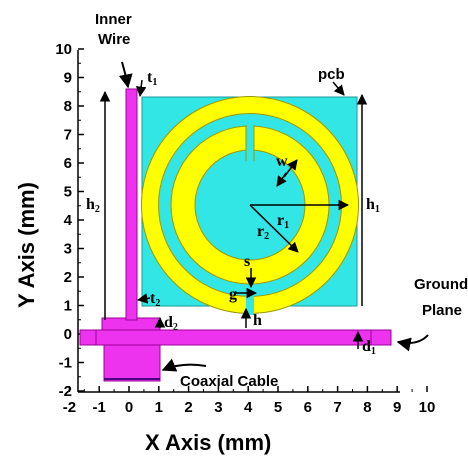 The image size is (468, 461). What do you see at coordinates (184, 365) in the screenshot?
I see `coaxial-cable-callout` at bounding box center [184, 365].